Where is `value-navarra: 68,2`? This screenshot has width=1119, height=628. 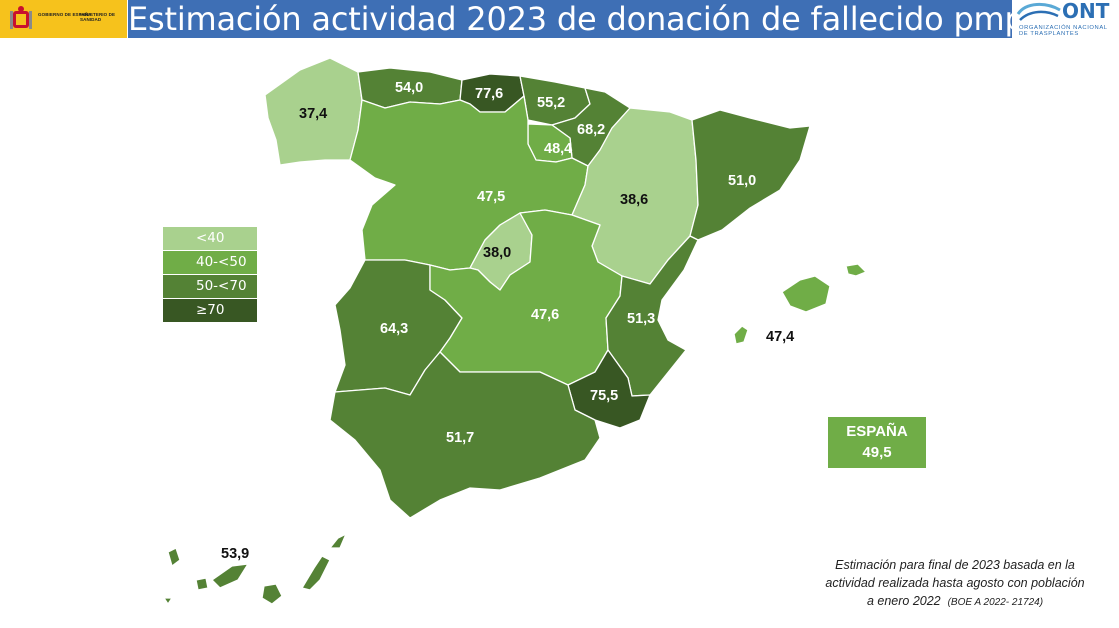
value-navarra: 68,2 is located at coordinates (591, 130).